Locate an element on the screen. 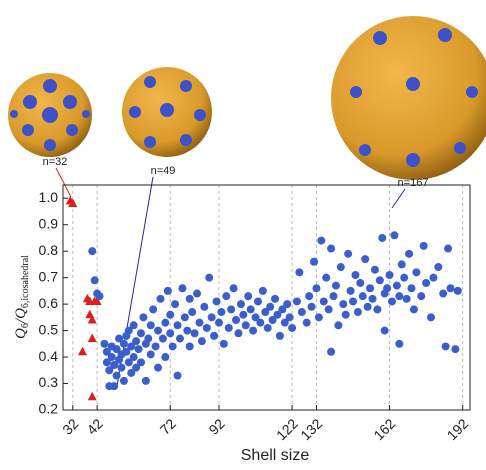 The image size is (486, 470). y-tick-label: 0.4 is located at coordinates (49, 356).